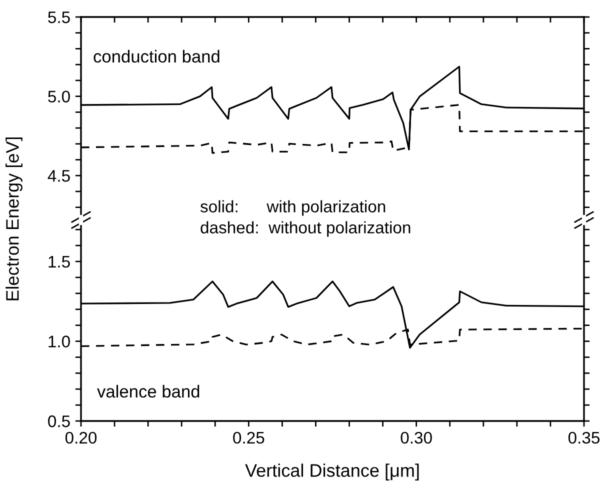 This screenshot has height=493, width=603. I want to click on annotation: valence band, so click(148, 391).